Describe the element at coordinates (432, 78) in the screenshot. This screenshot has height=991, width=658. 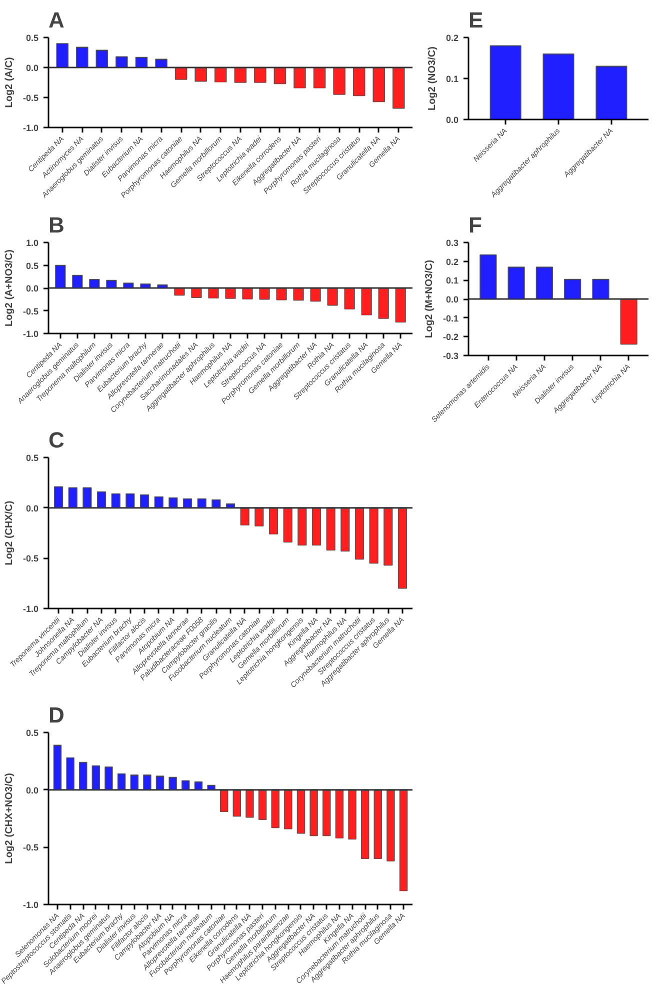
I see `y-axis-title: Log2 (NO3/C)` at that location.